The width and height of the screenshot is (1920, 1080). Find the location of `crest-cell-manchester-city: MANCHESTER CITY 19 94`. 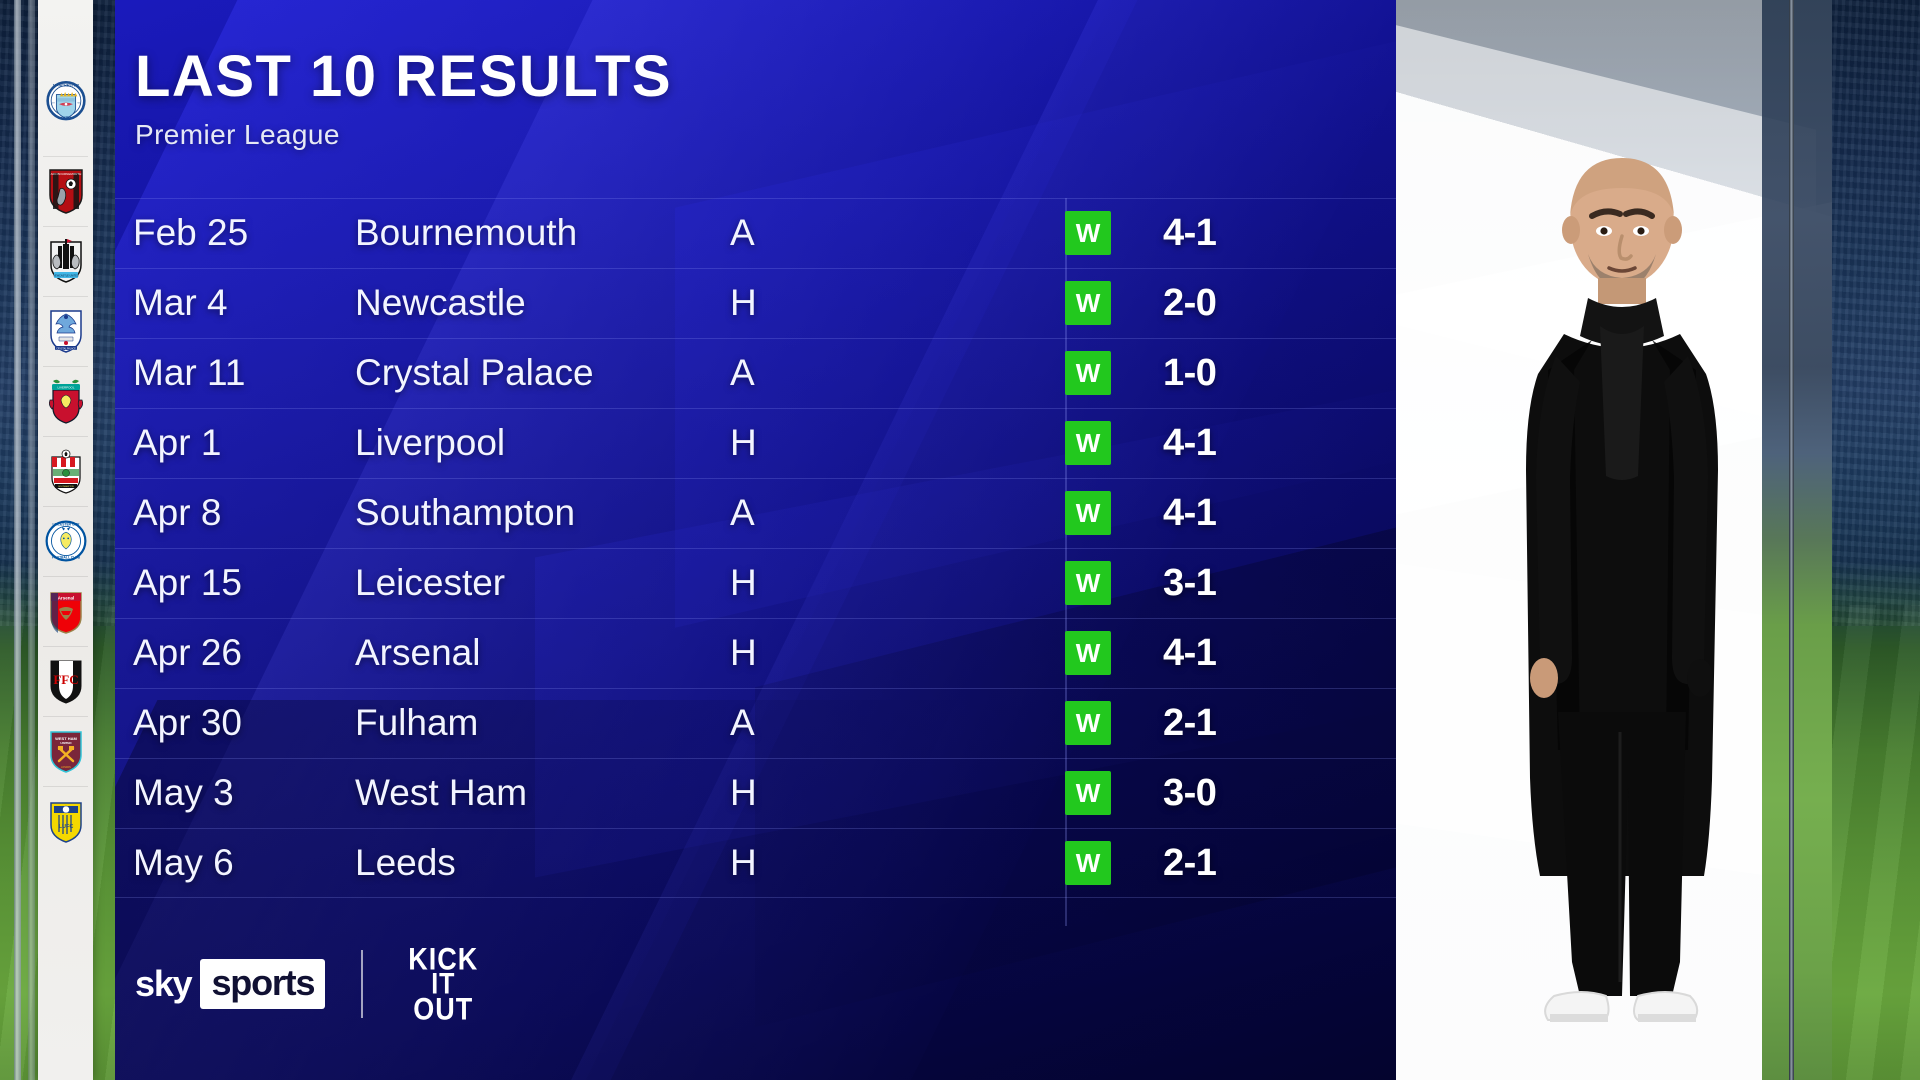

crest-cell-manchester-city: MANCHESTER CITY 19 94 is located at coordinates (65, 102).